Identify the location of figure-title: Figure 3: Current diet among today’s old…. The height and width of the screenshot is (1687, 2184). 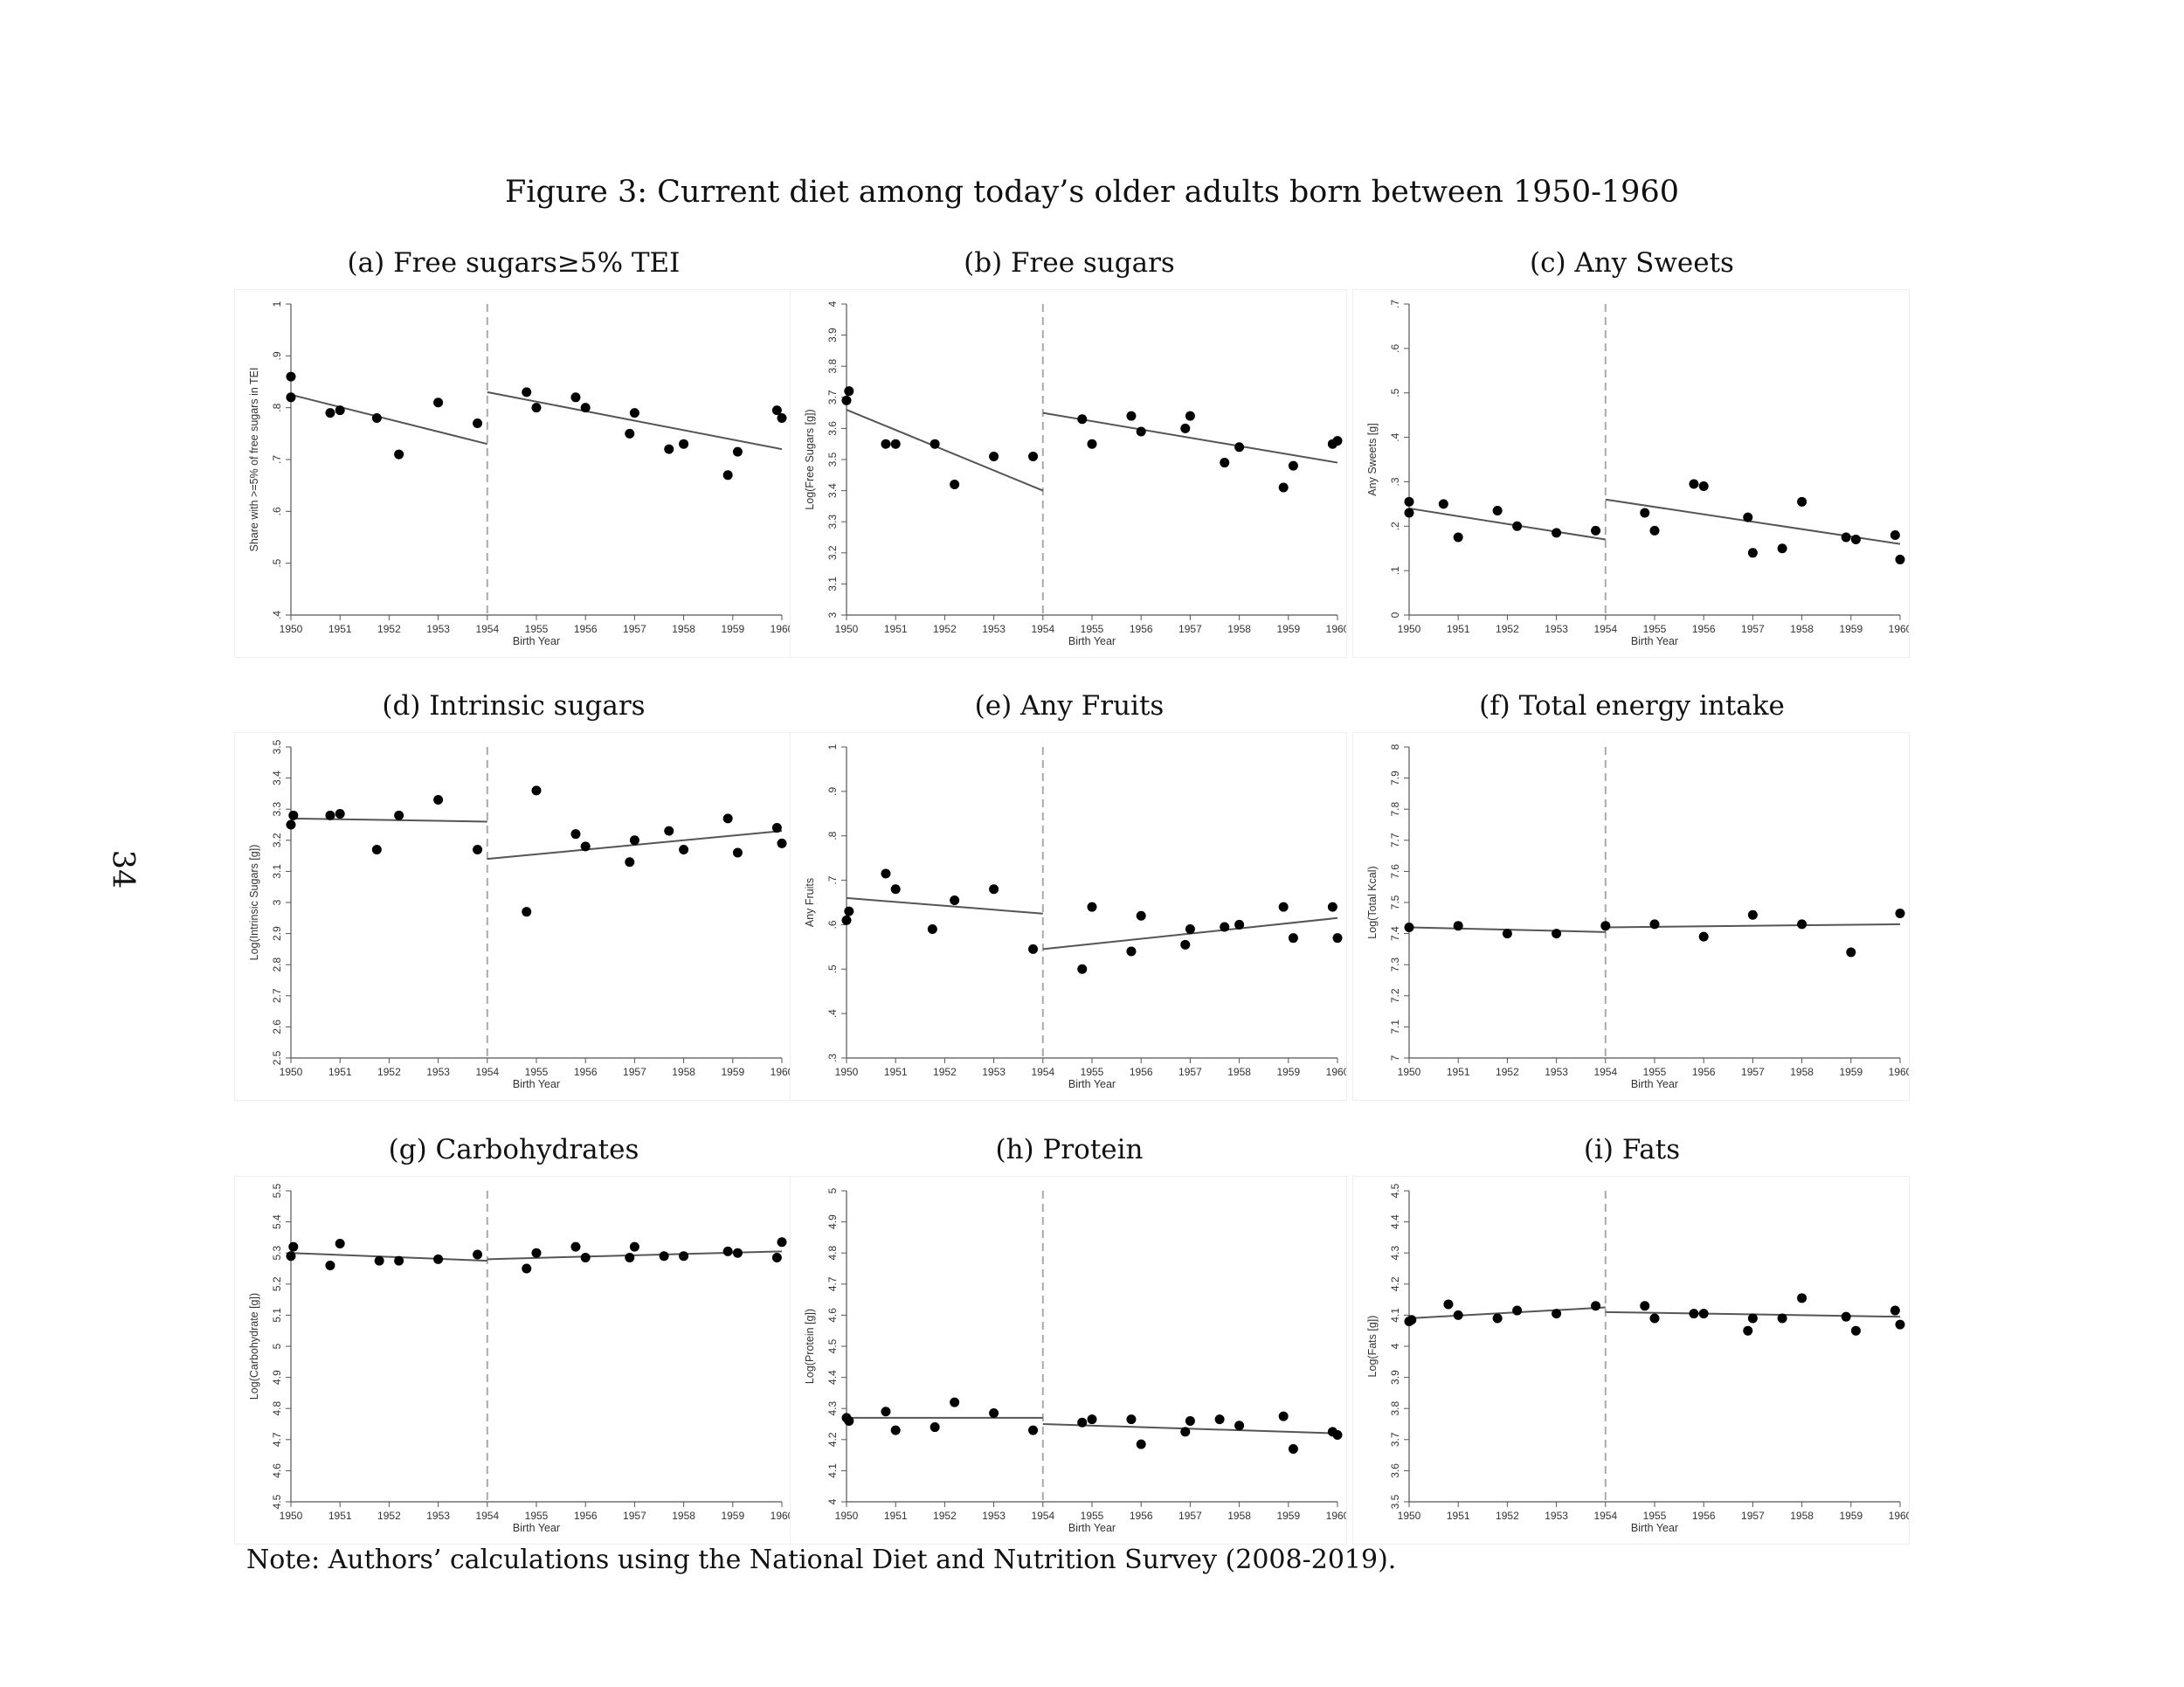
(1092, 192).